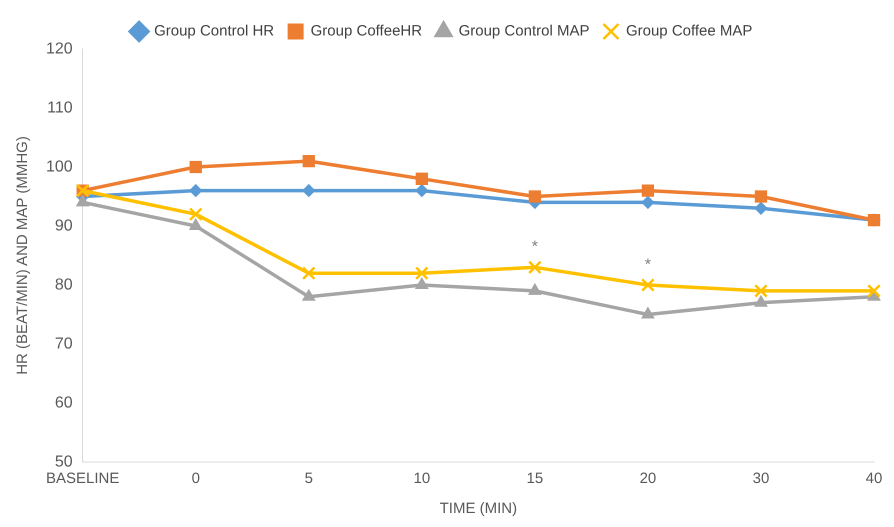 The width and height of the screenshot is (894, 527). What do you see at coordinates (689, 31) in the screenshot?
I see `legend-label: Group Coffee MAP` at bounding box center [689, 31].